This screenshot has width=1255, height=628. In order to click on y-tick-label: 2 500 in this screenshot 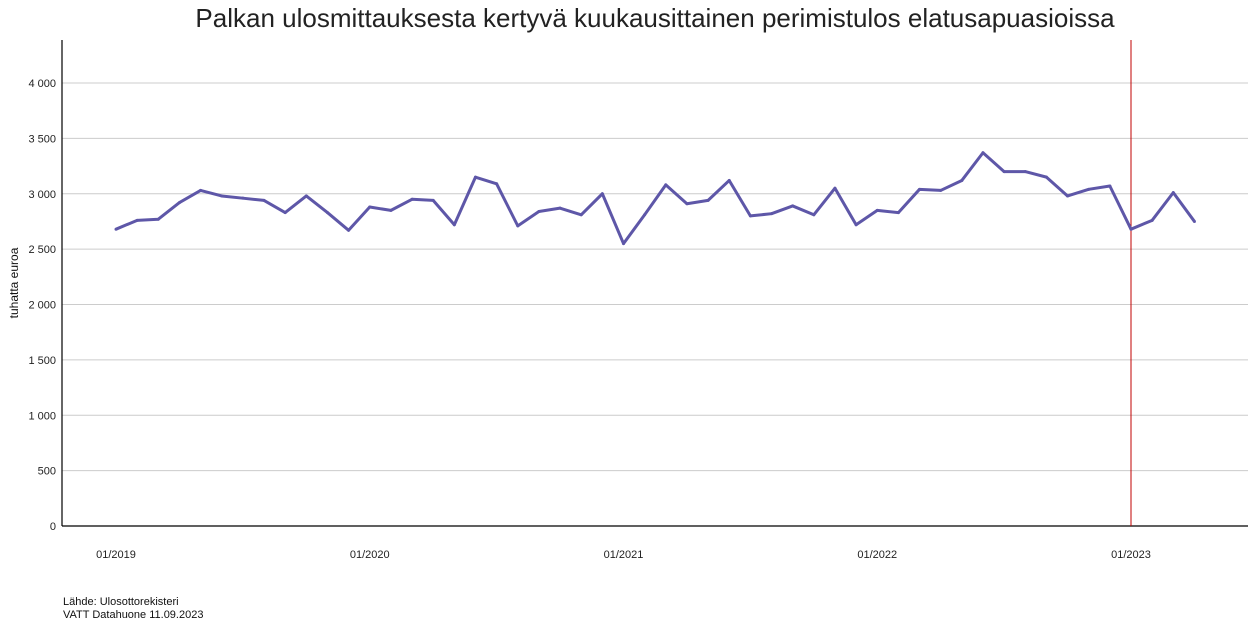, I will do `click(42, 250)`.